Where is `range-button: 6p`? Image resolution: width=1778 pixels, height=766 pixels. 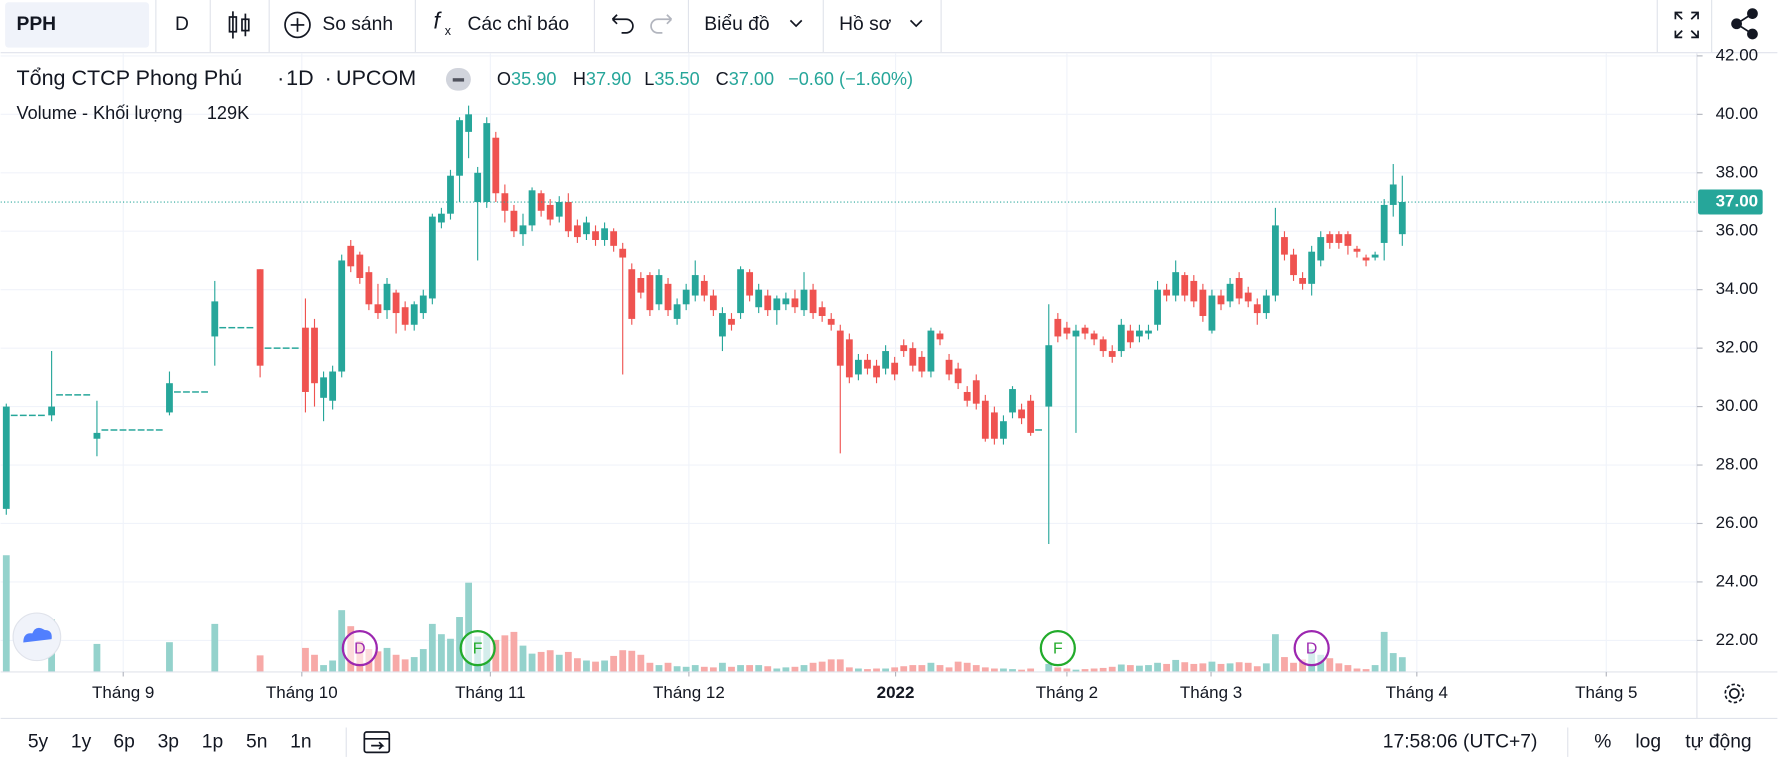 range-button: 6p is located at coordinates (123, 741).